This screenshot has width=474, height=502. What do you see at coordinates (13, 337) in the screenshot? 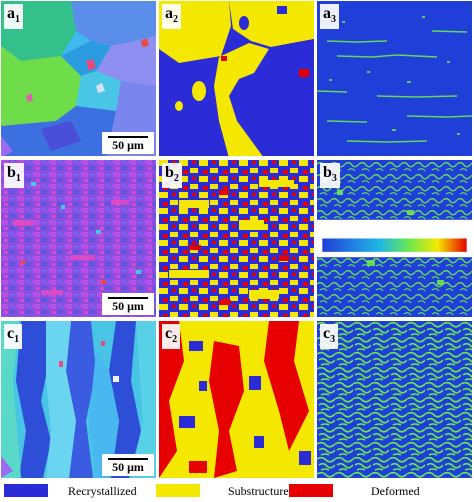
I see `panel-label: c1` at bounding box center [13, 337].